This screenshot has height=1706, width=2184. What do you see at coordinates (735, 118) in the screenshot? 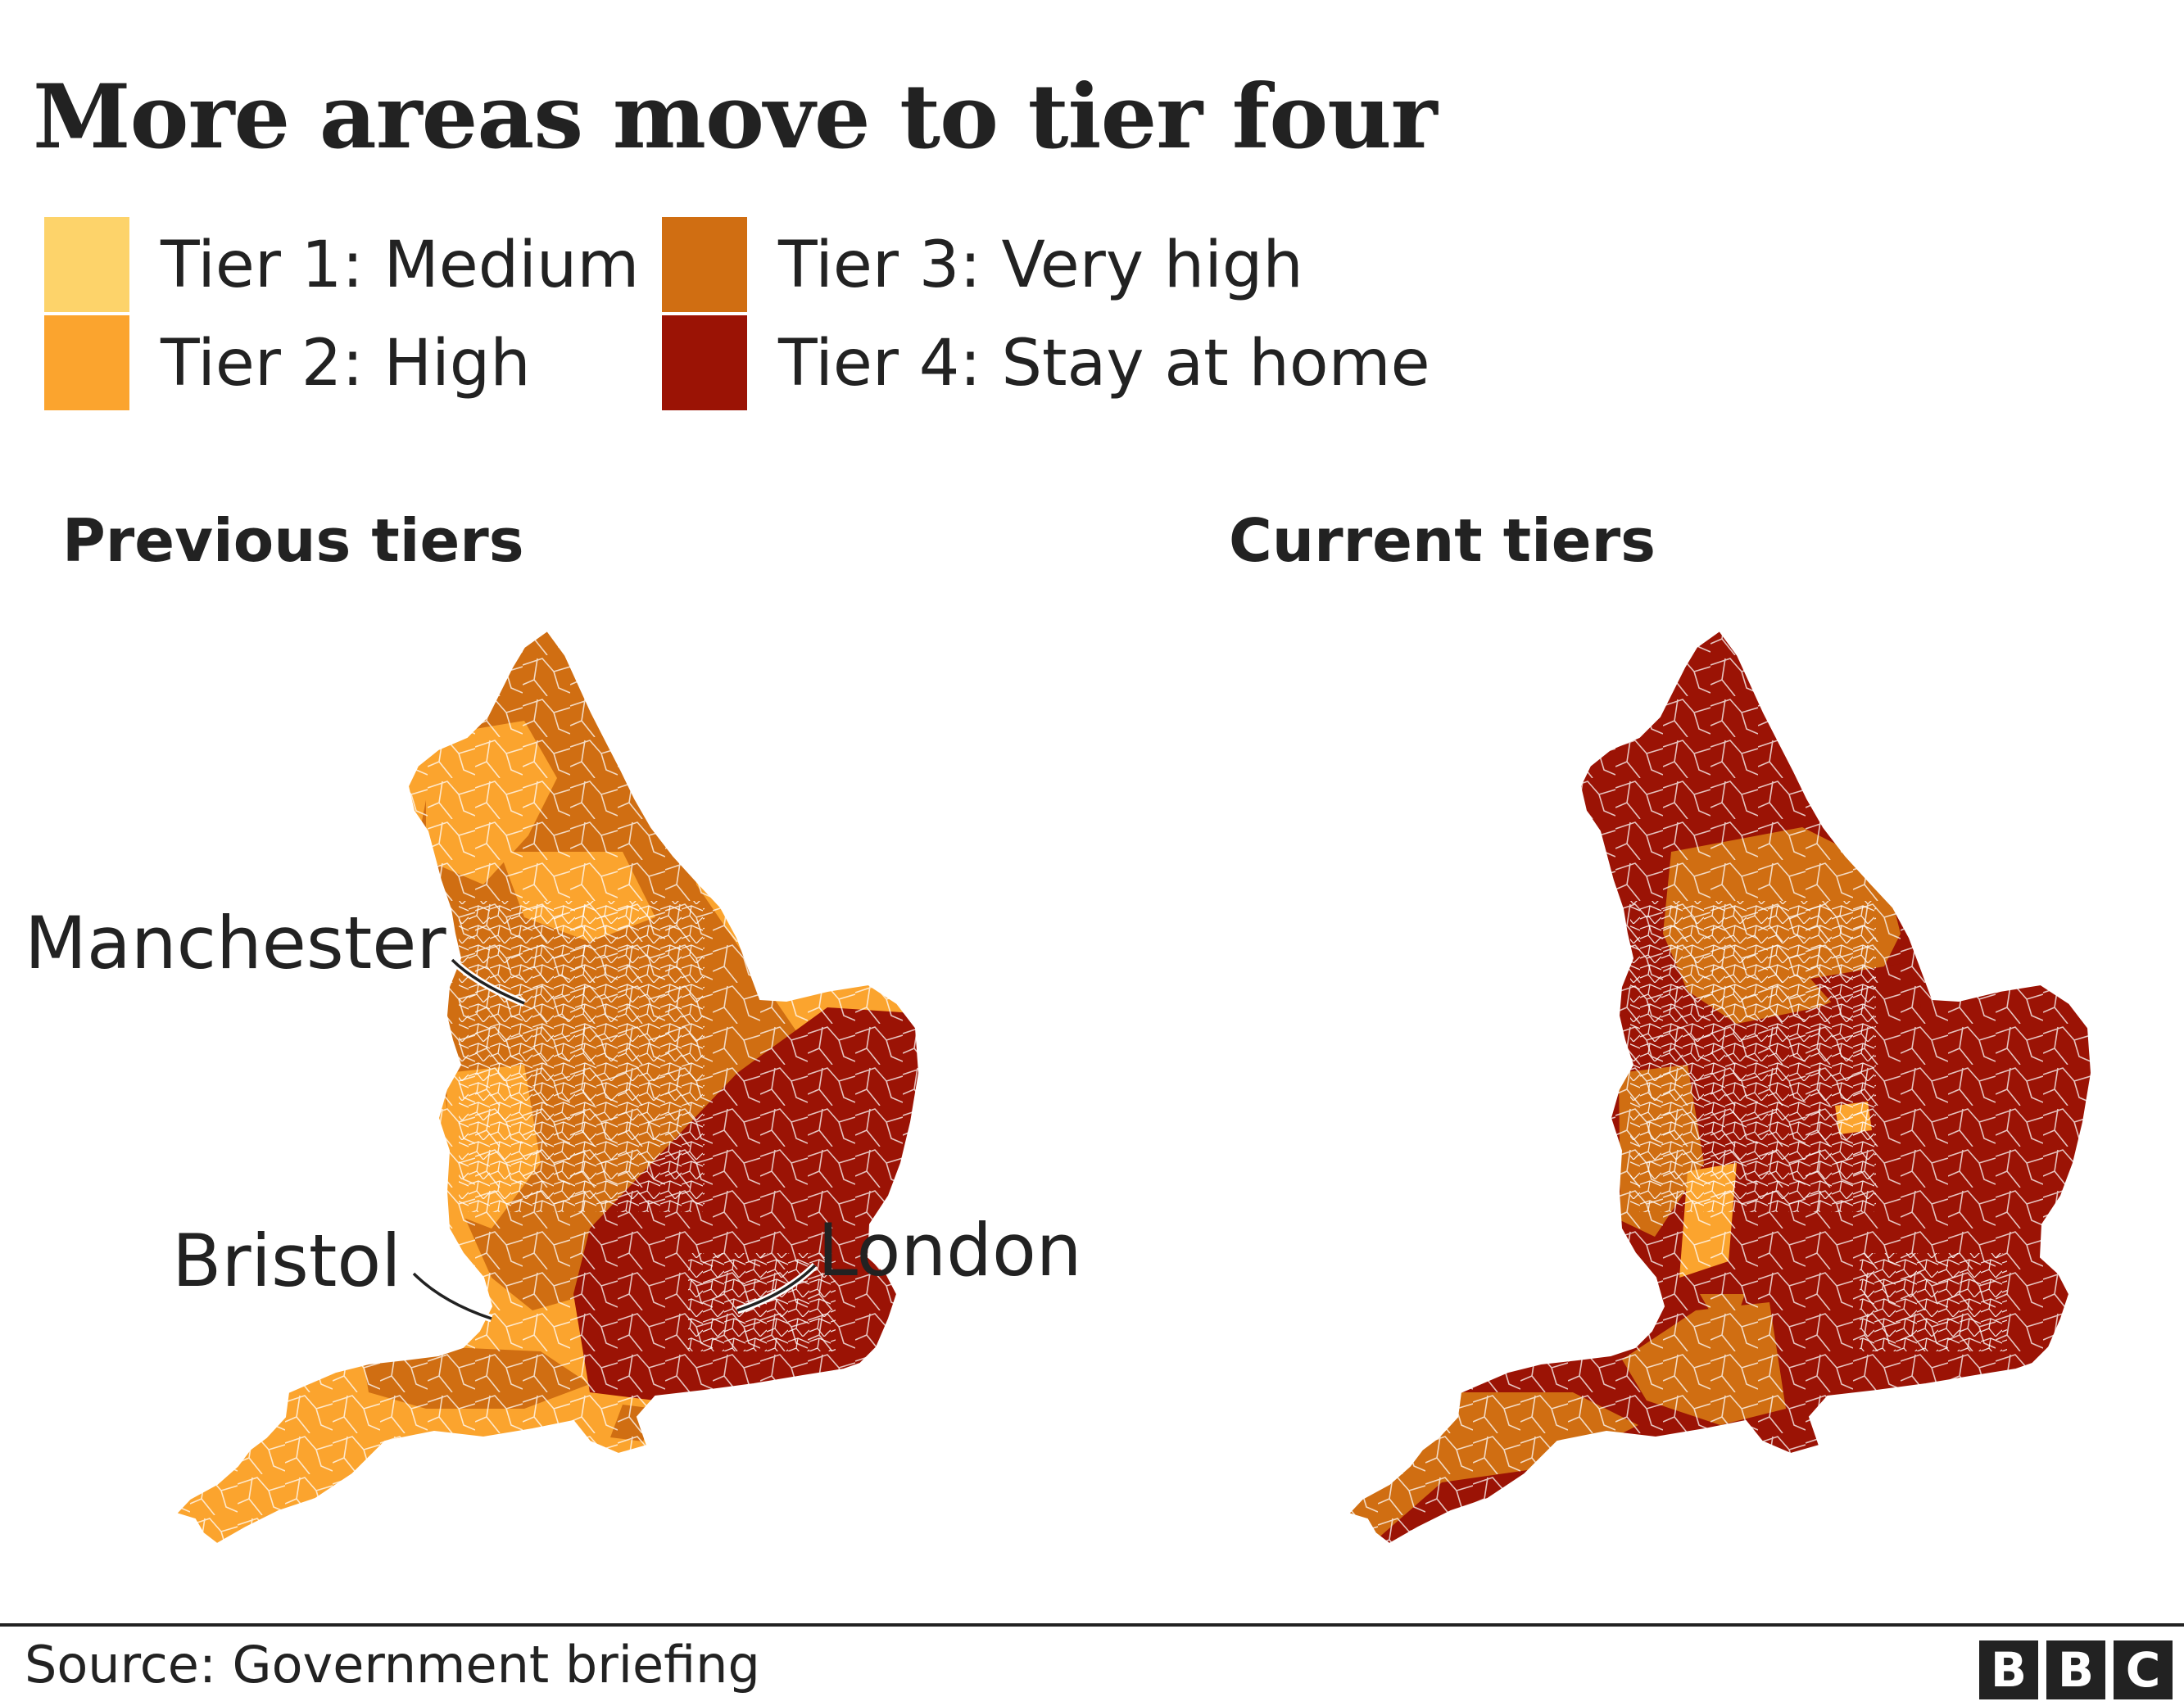
I see `chart-title: More areas move to tier four` at bounding box center [735, 118].